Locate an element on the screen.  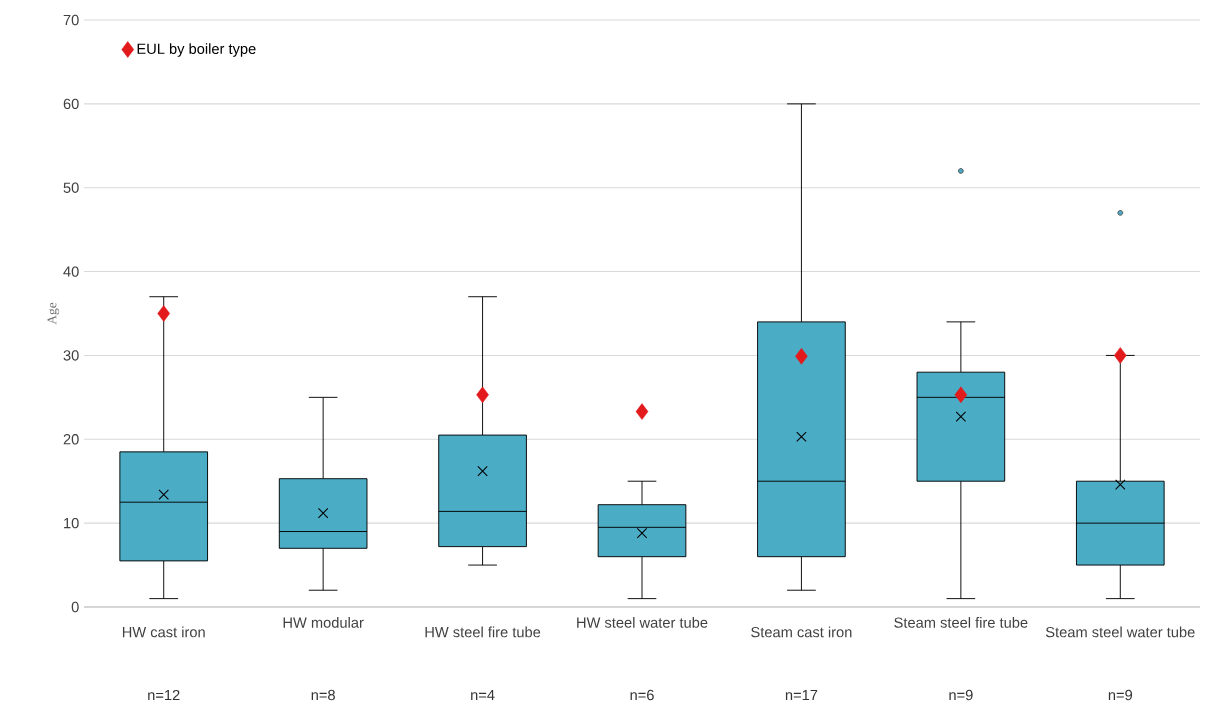
x-tick-label: HW modular is located at coordinates (323, 622).